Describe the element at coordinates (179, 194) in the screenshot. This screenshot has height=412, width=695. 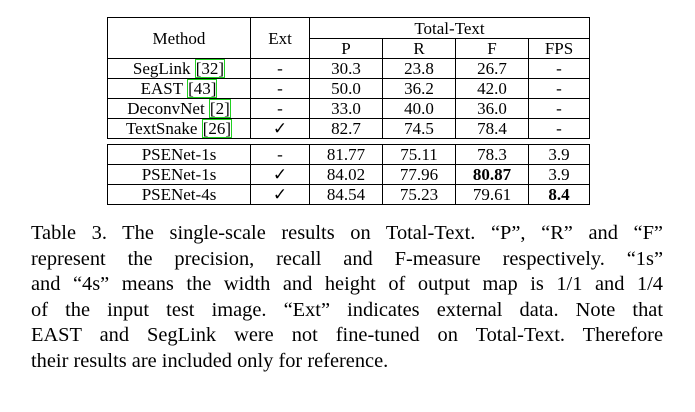
I see `cell-method: PSENet-4s` at that location.